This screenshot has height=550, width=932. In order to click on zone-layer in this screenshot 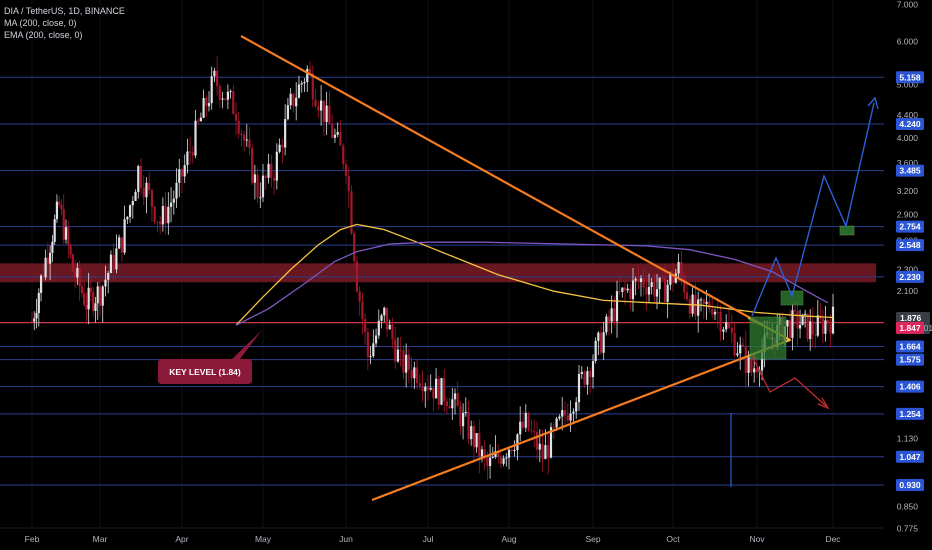, I will do `click(438, 273)`.